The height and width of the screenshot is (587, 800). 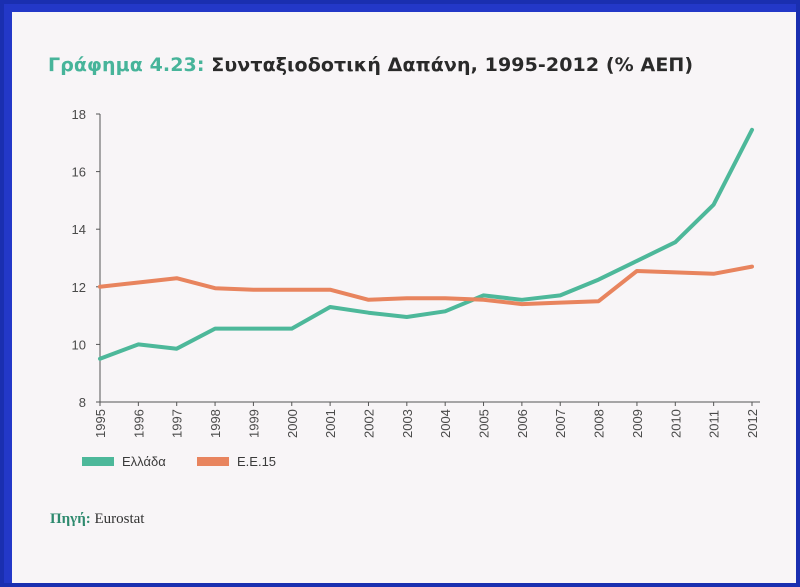 I want to click on x-tick-label: 2006, so click(x=522, y=423).